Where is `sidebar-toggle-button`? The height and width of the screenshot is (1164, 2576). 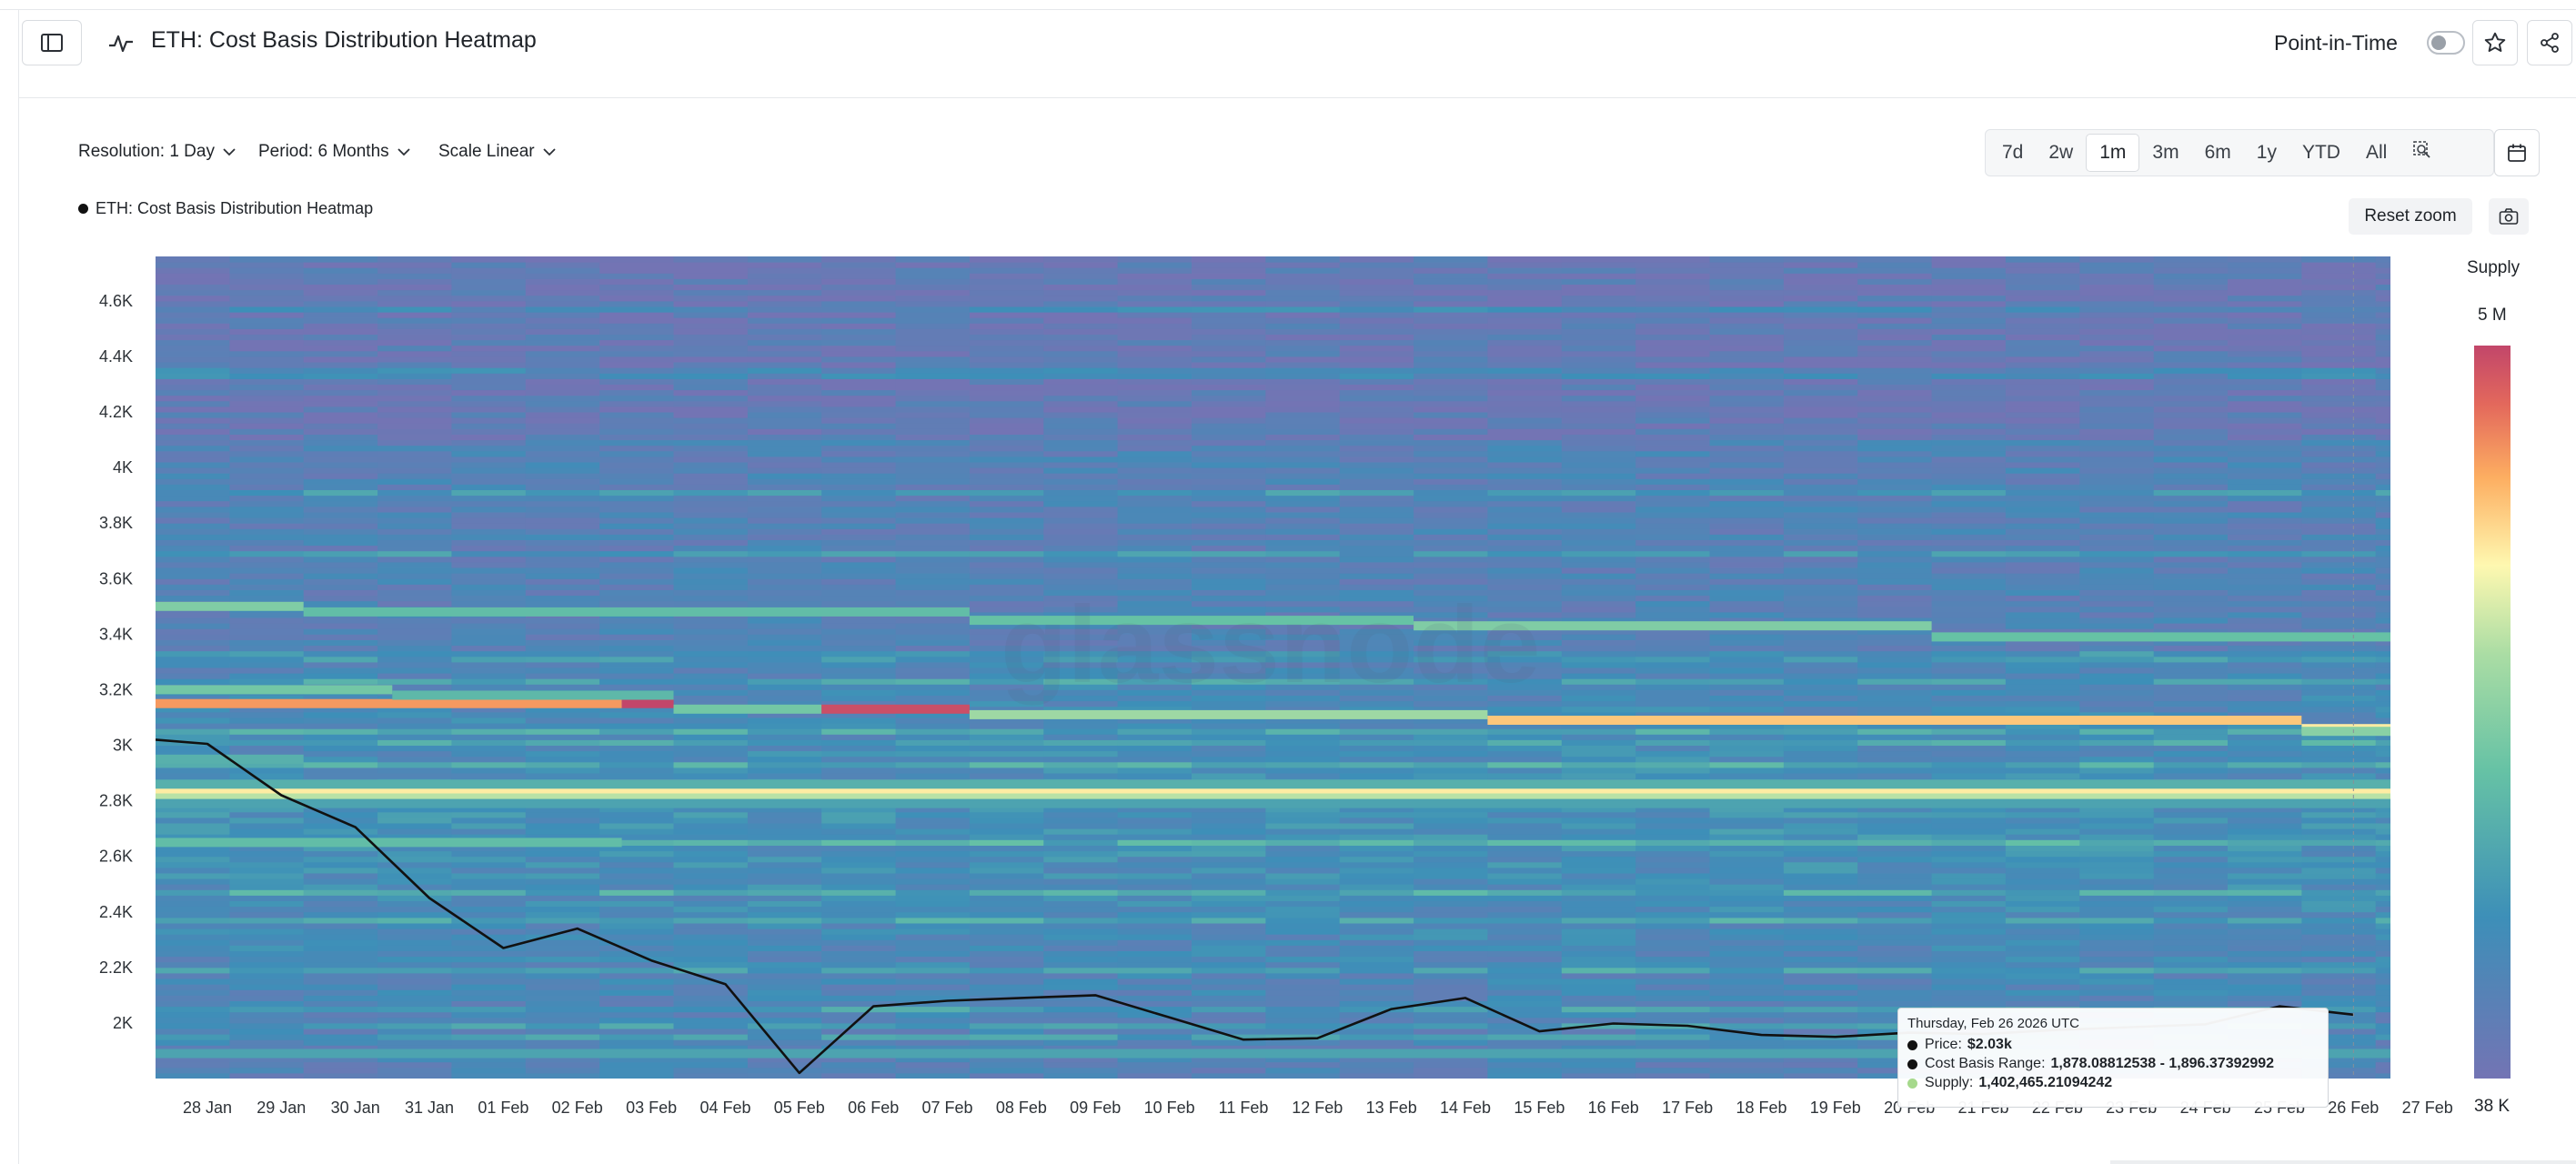
sidebar-toggle-button is located at coordinates (52, 43).